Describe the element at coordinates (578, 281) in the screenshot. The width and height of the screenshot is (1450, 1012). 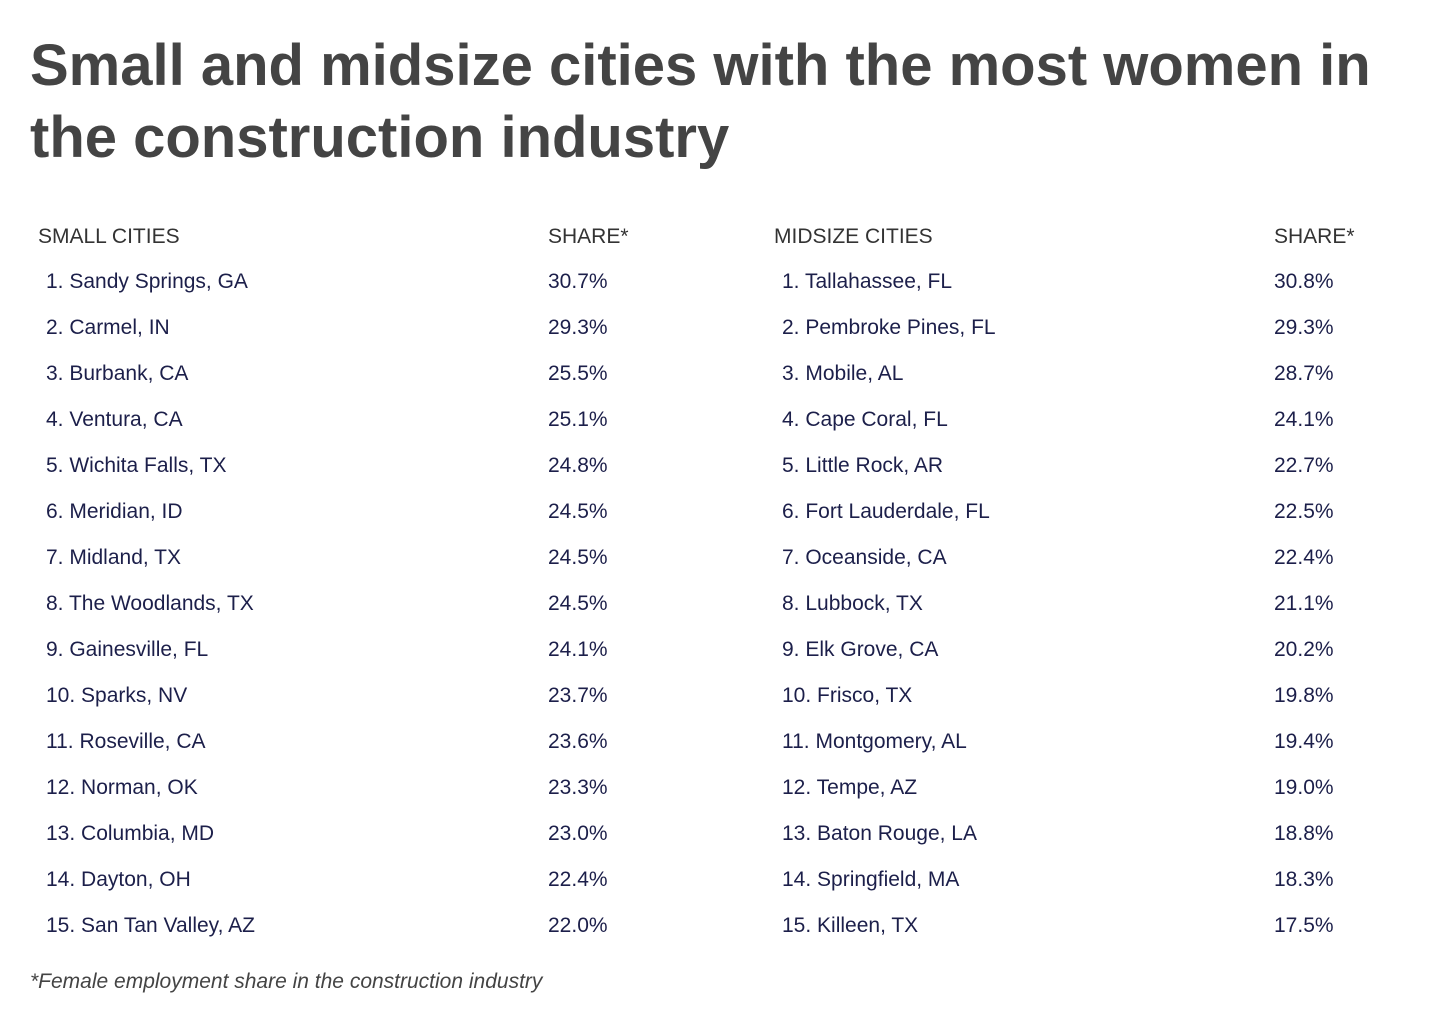
I see `small-share-value: 30.7%` at that location.